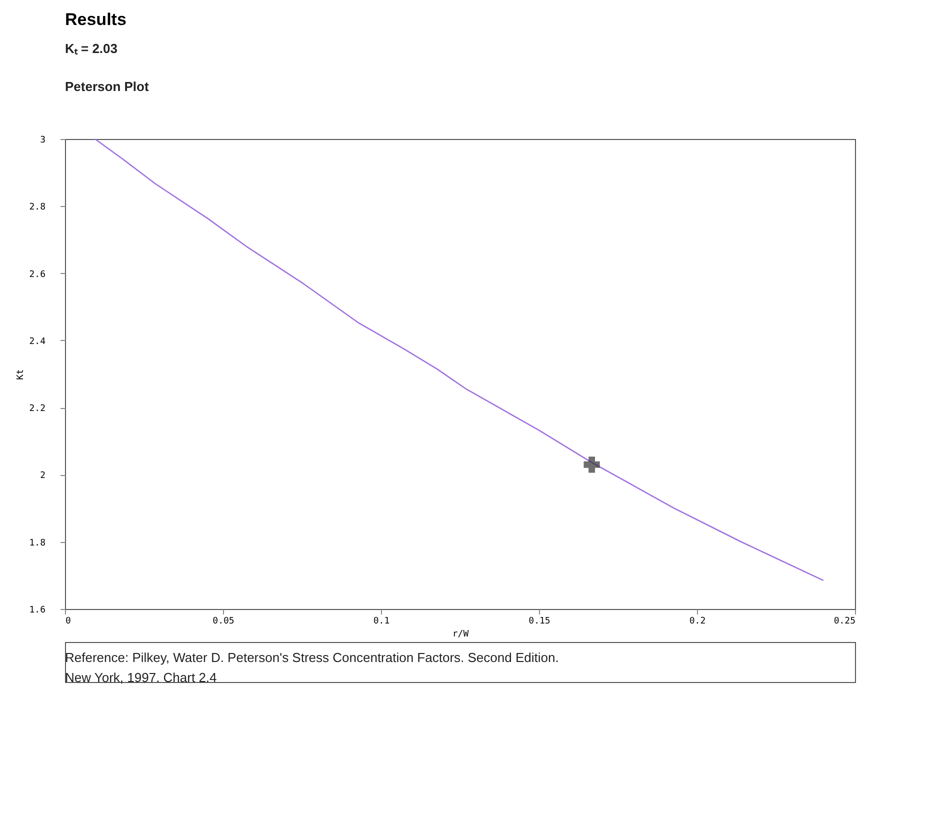 Image resolution: width=945 pixels, height=838 pixels. I want to click on y-tick-label: 2, so click(43, 476).